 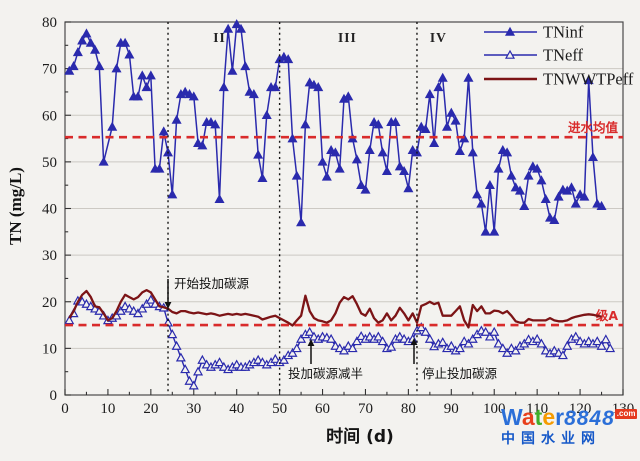 I want to click on series-line-TNWWTPeff, so click(x=335, y=308).